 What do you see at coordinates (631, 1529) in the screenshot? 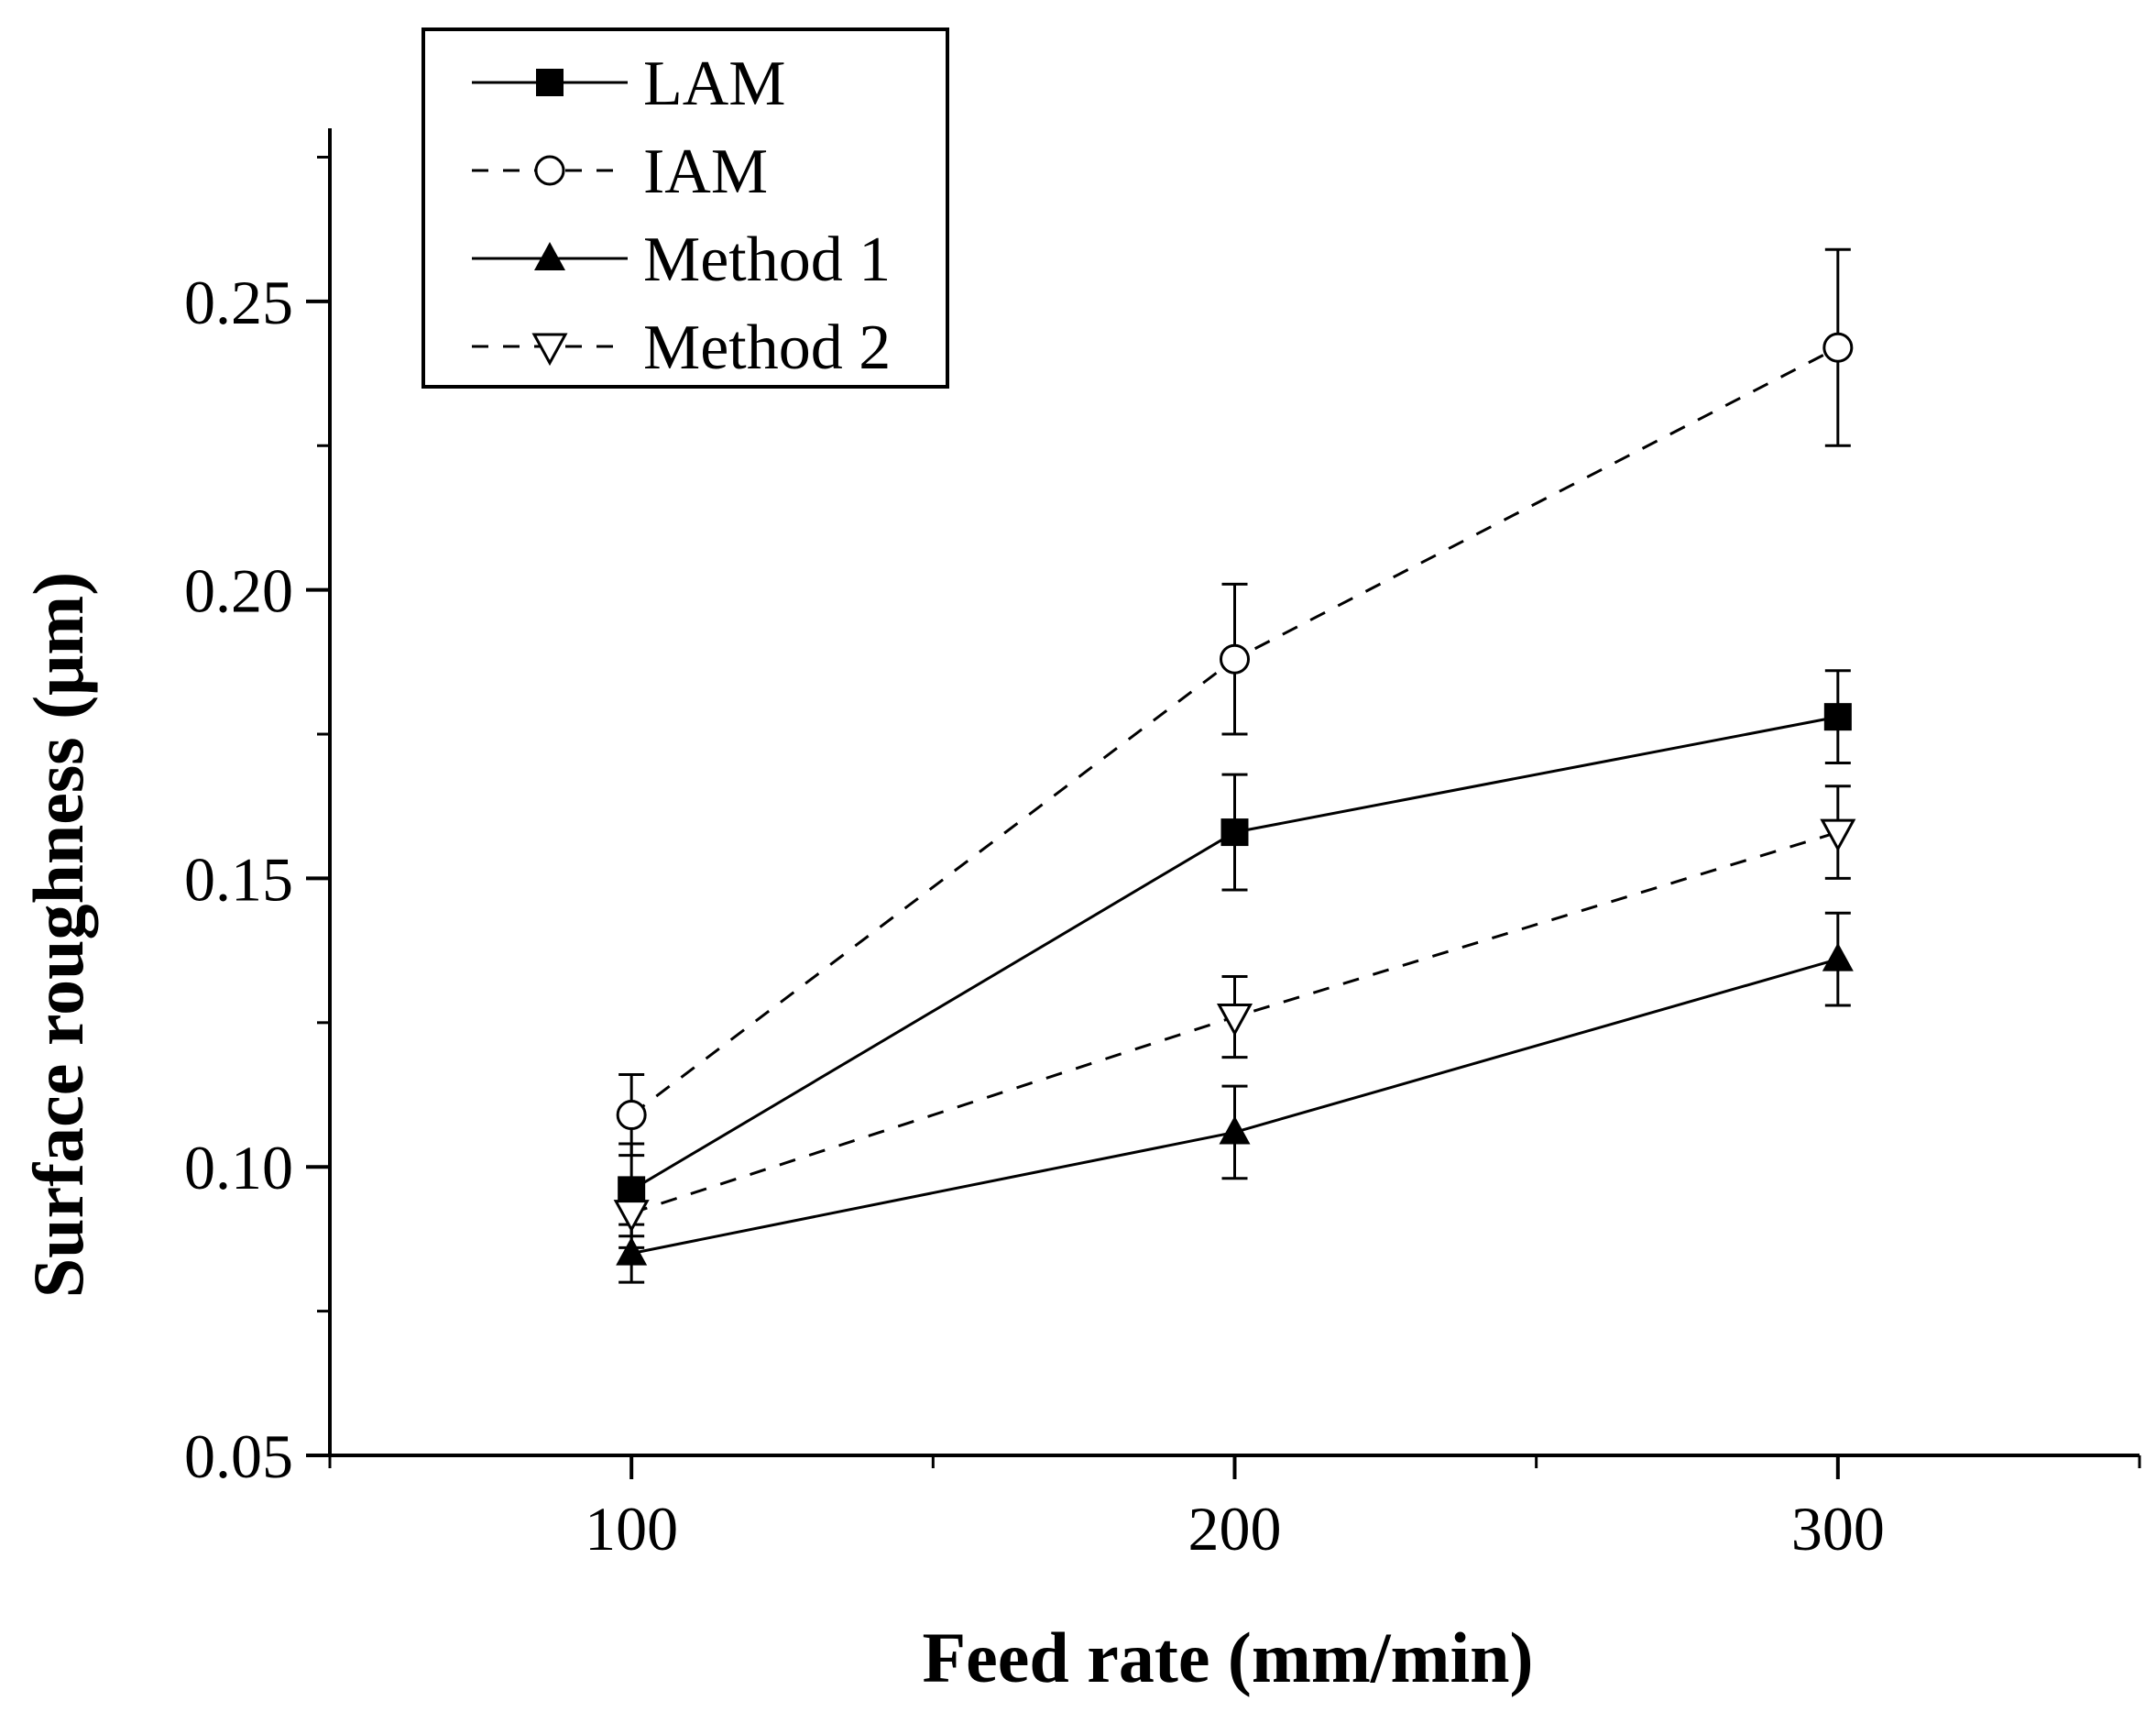
I see `x-tick-label: 100` at bounding box center [631, 1529].